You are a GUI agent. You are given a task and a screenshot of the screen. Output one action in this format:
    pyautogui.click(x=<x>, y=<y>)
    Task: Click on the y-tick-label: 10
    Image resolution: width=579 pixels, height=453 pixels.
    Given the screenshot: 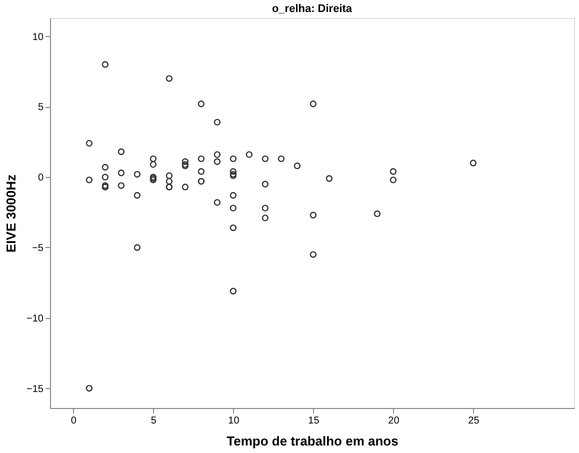 What is the action you would take?
    pyautogui.click(x=38, y=37)
    